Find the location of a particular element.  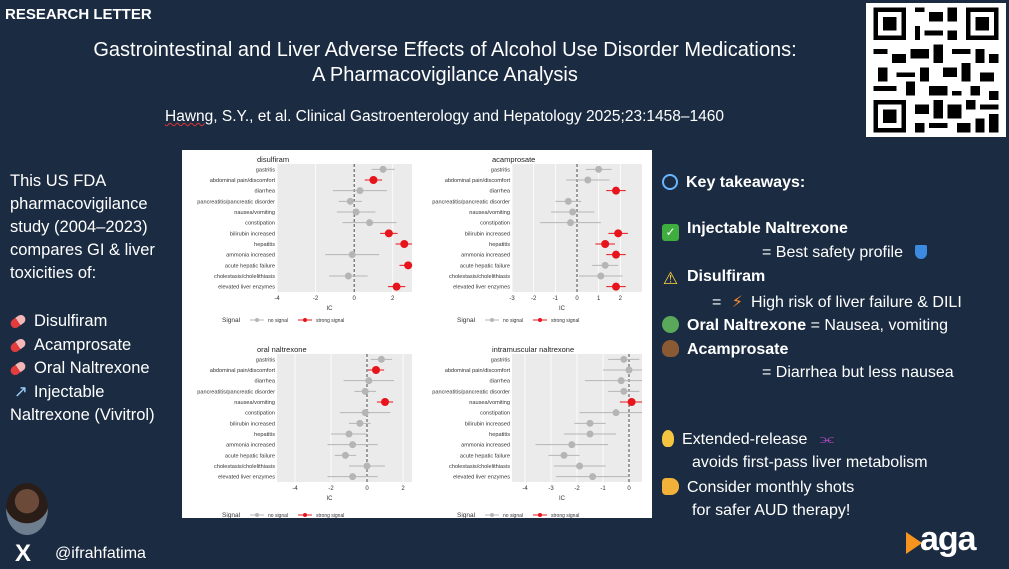

panel-title: acamprosate is located at coordinates (513, 159).